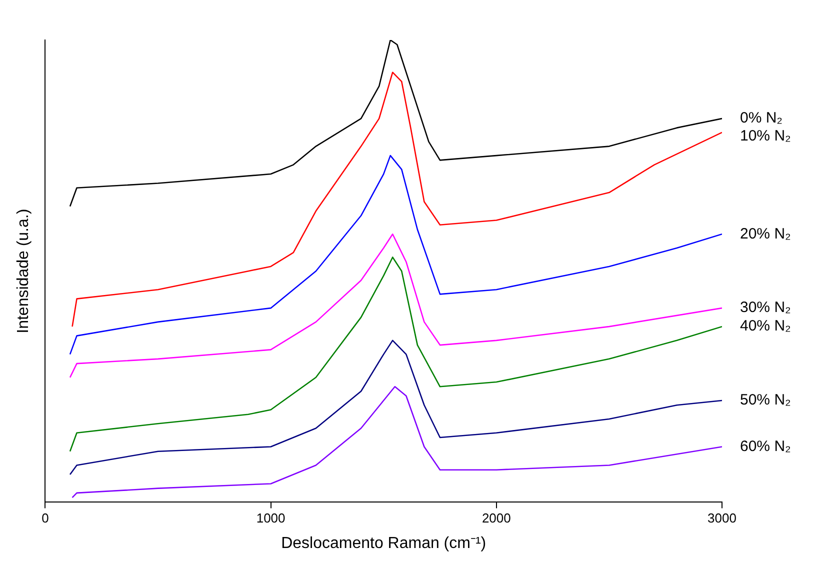  Describe the element at coordinates (383, 543) in the screenshot. I see `x-axis-title: Deslocamento Raman (cm⁻¹)` at that location.